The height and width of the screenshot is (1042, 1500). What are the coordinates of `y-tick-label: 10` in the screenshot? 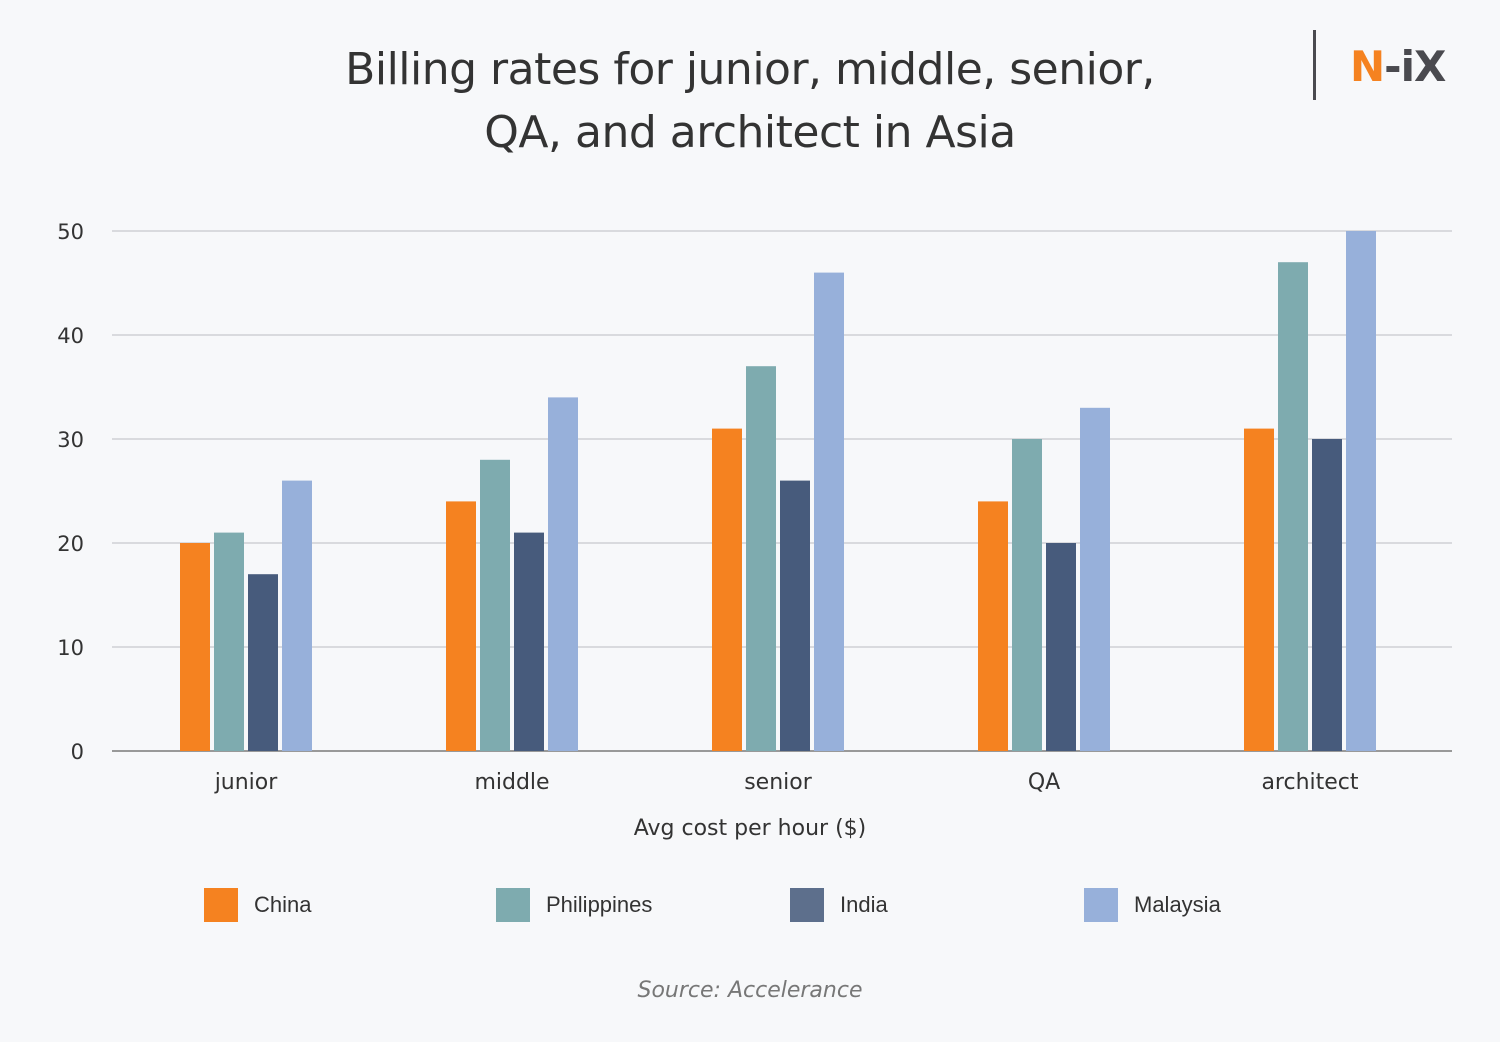 It's located at (70, 648).